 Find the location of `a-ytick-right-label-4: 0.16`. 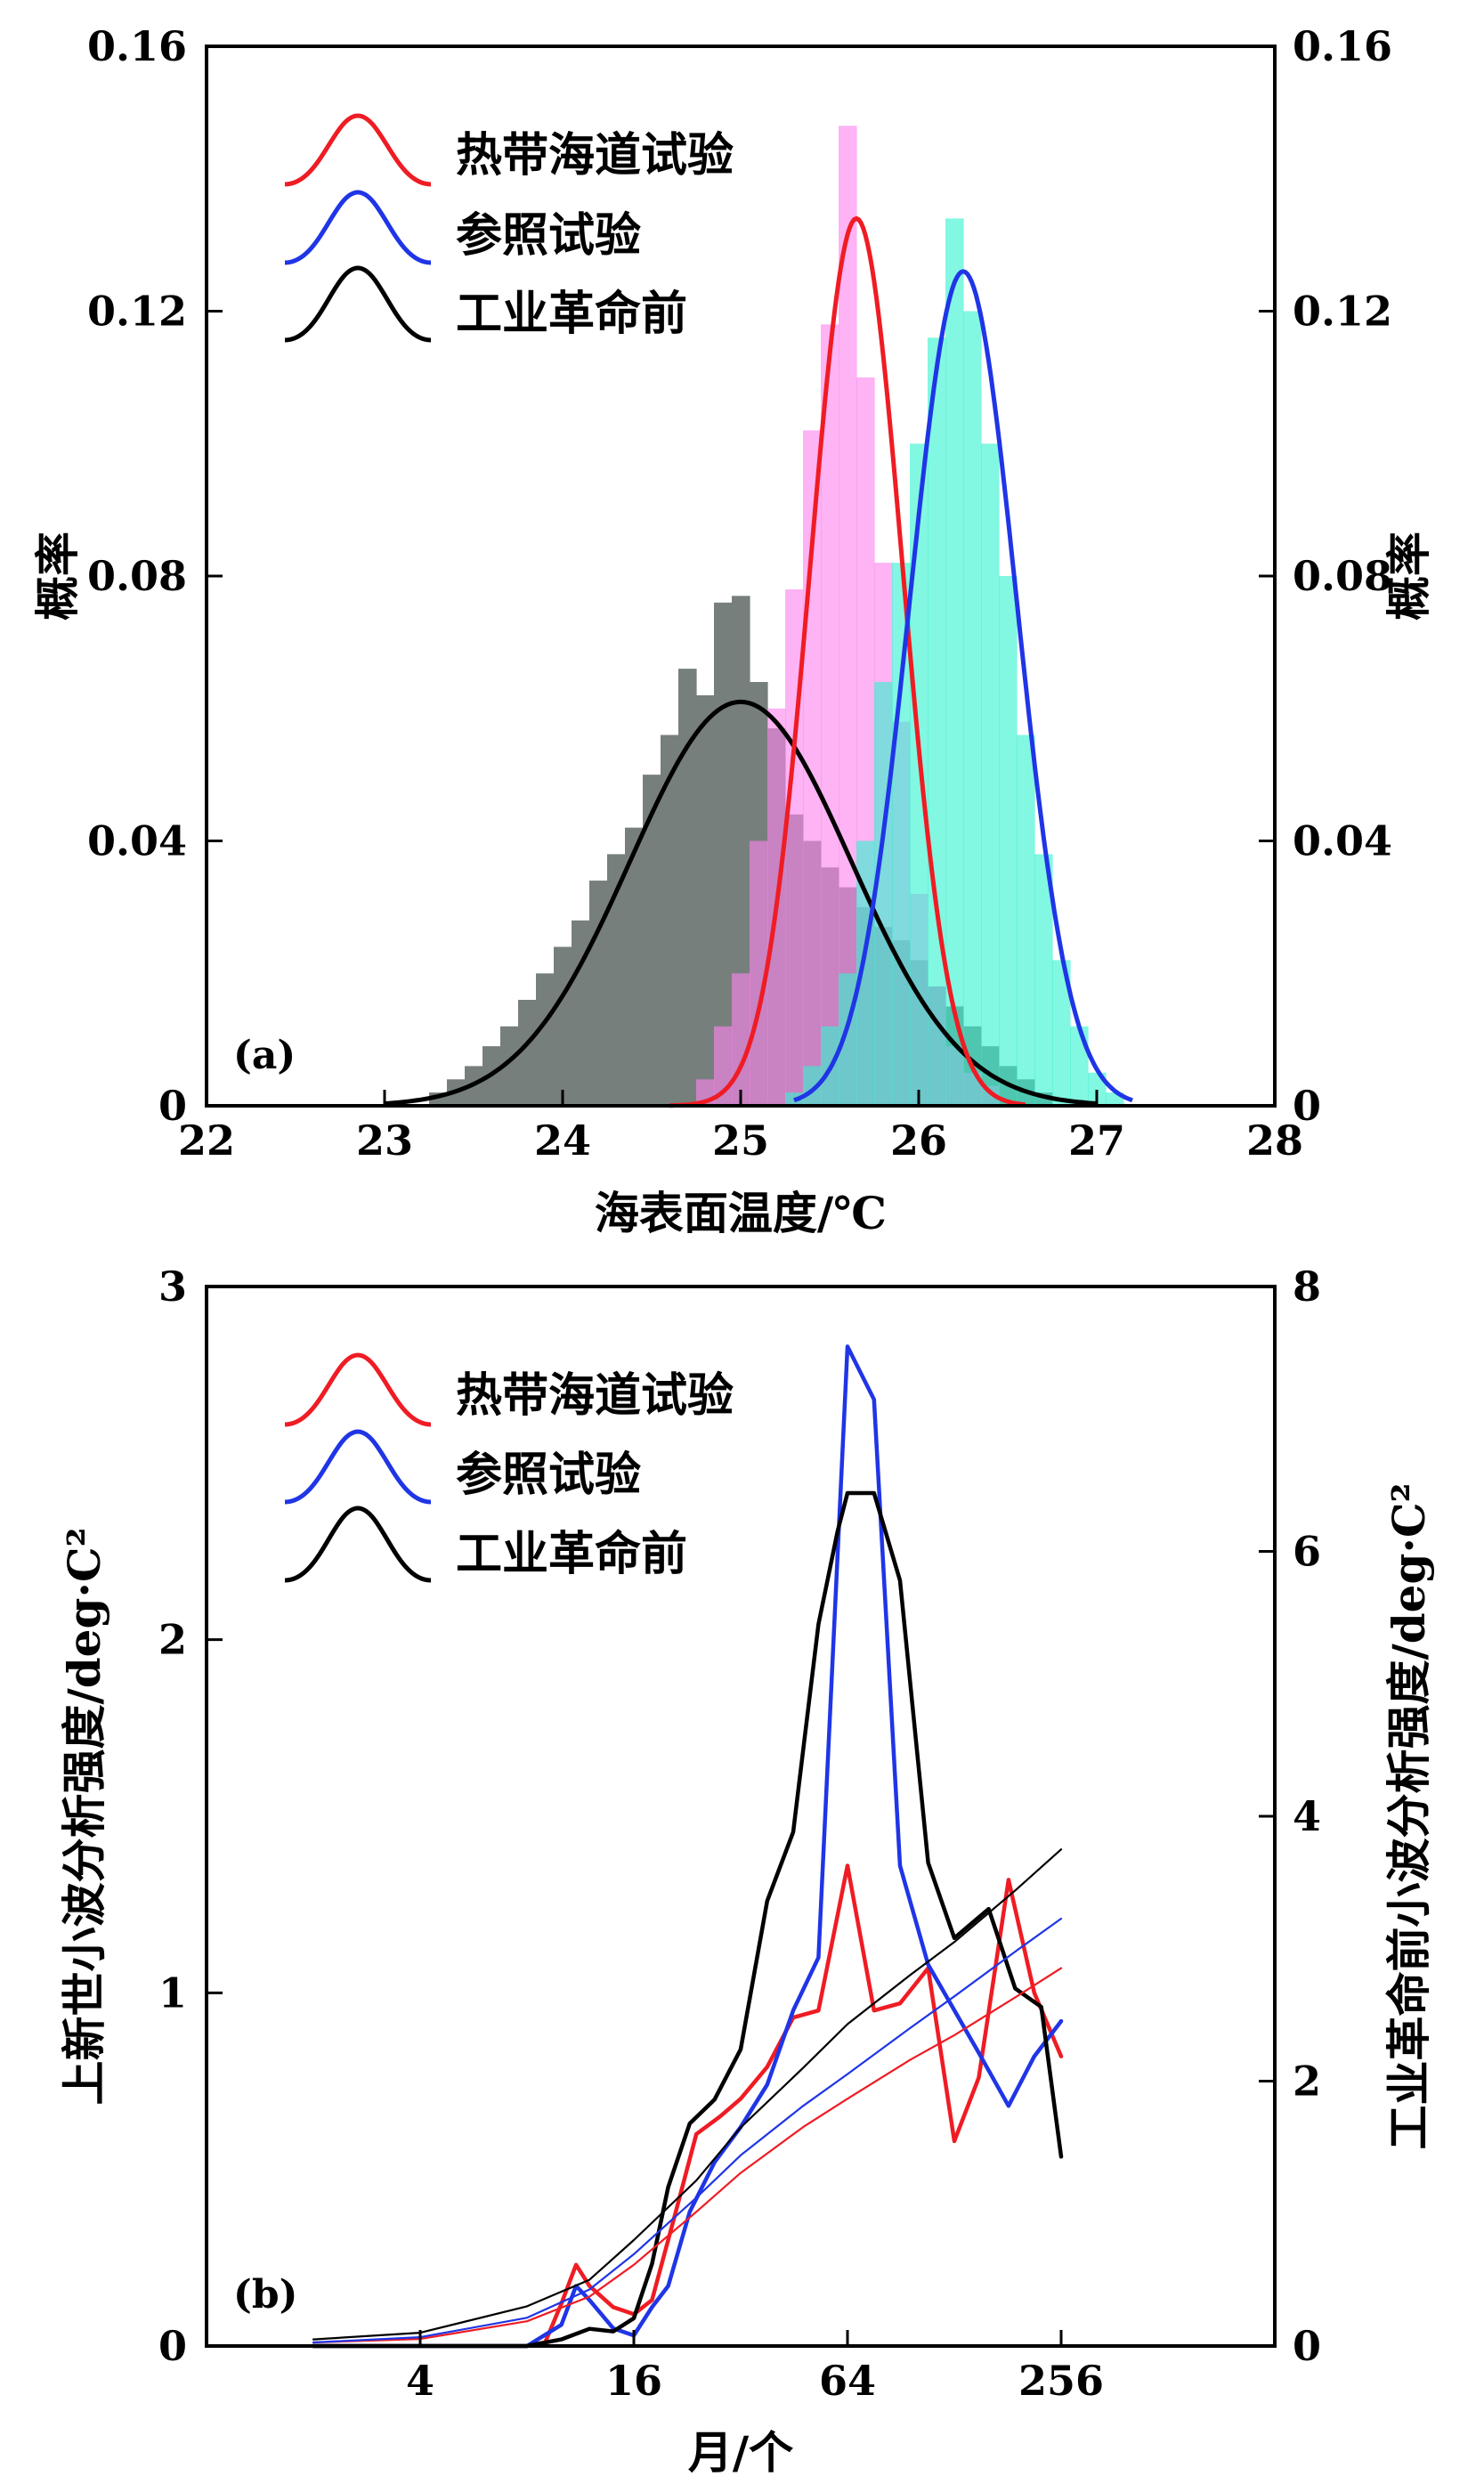

a-ytick-right-label-4: 0.16 is located at coordinates (1342, 46).